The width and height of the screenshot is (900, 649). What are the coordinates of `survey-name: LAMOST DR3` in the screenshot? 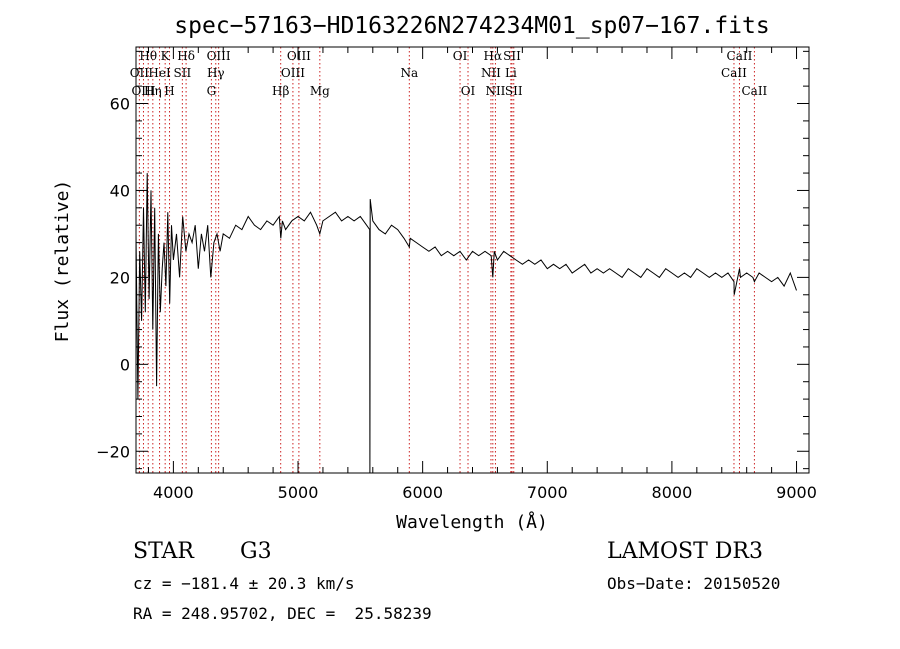 It's located at (685, 551).